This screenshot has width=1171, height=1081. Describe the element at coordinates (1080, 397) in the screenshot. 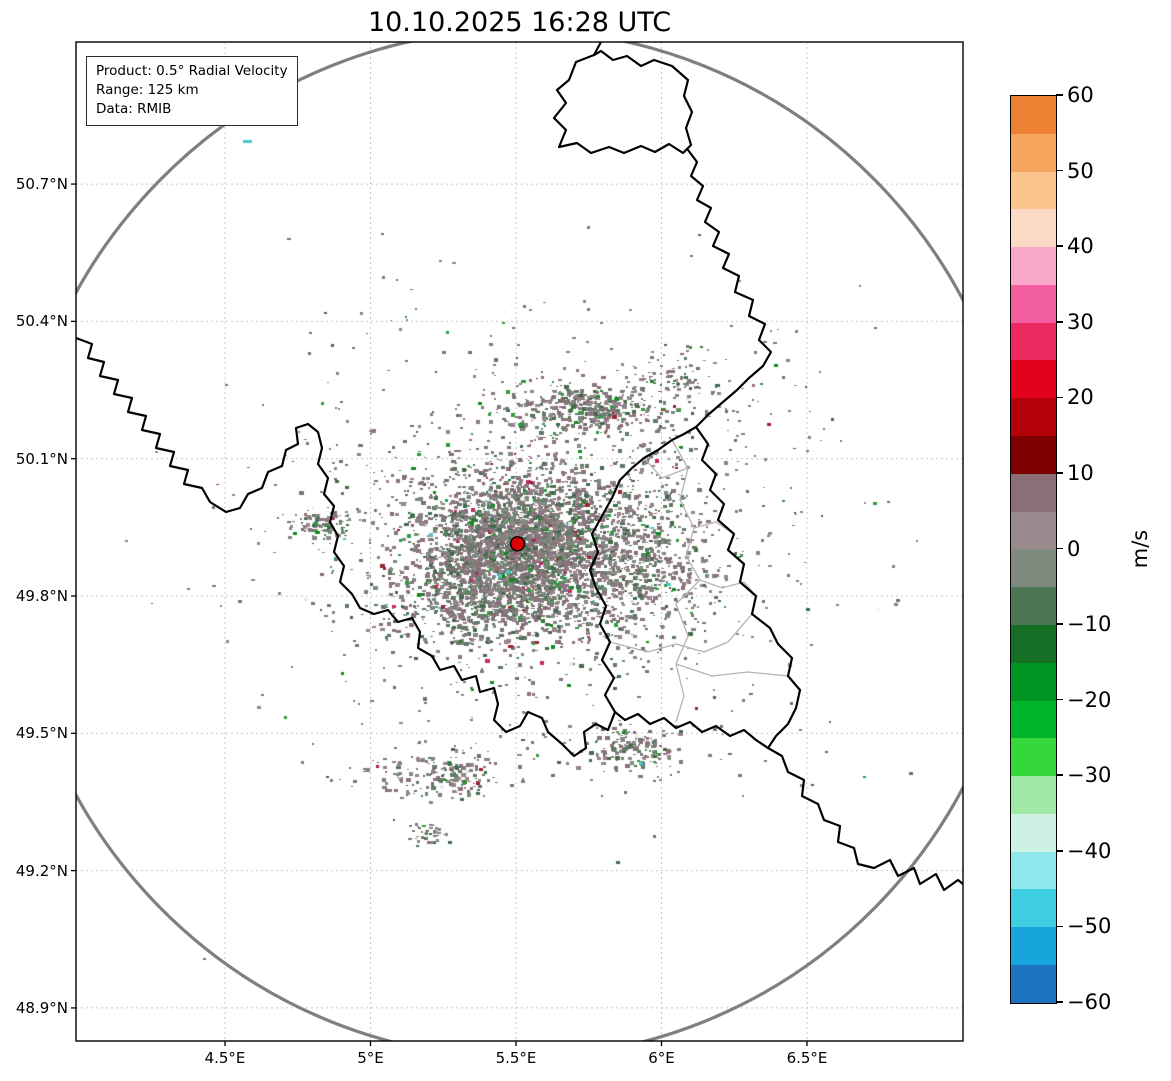

I see `colorbar-tick-label: 20` at that location.